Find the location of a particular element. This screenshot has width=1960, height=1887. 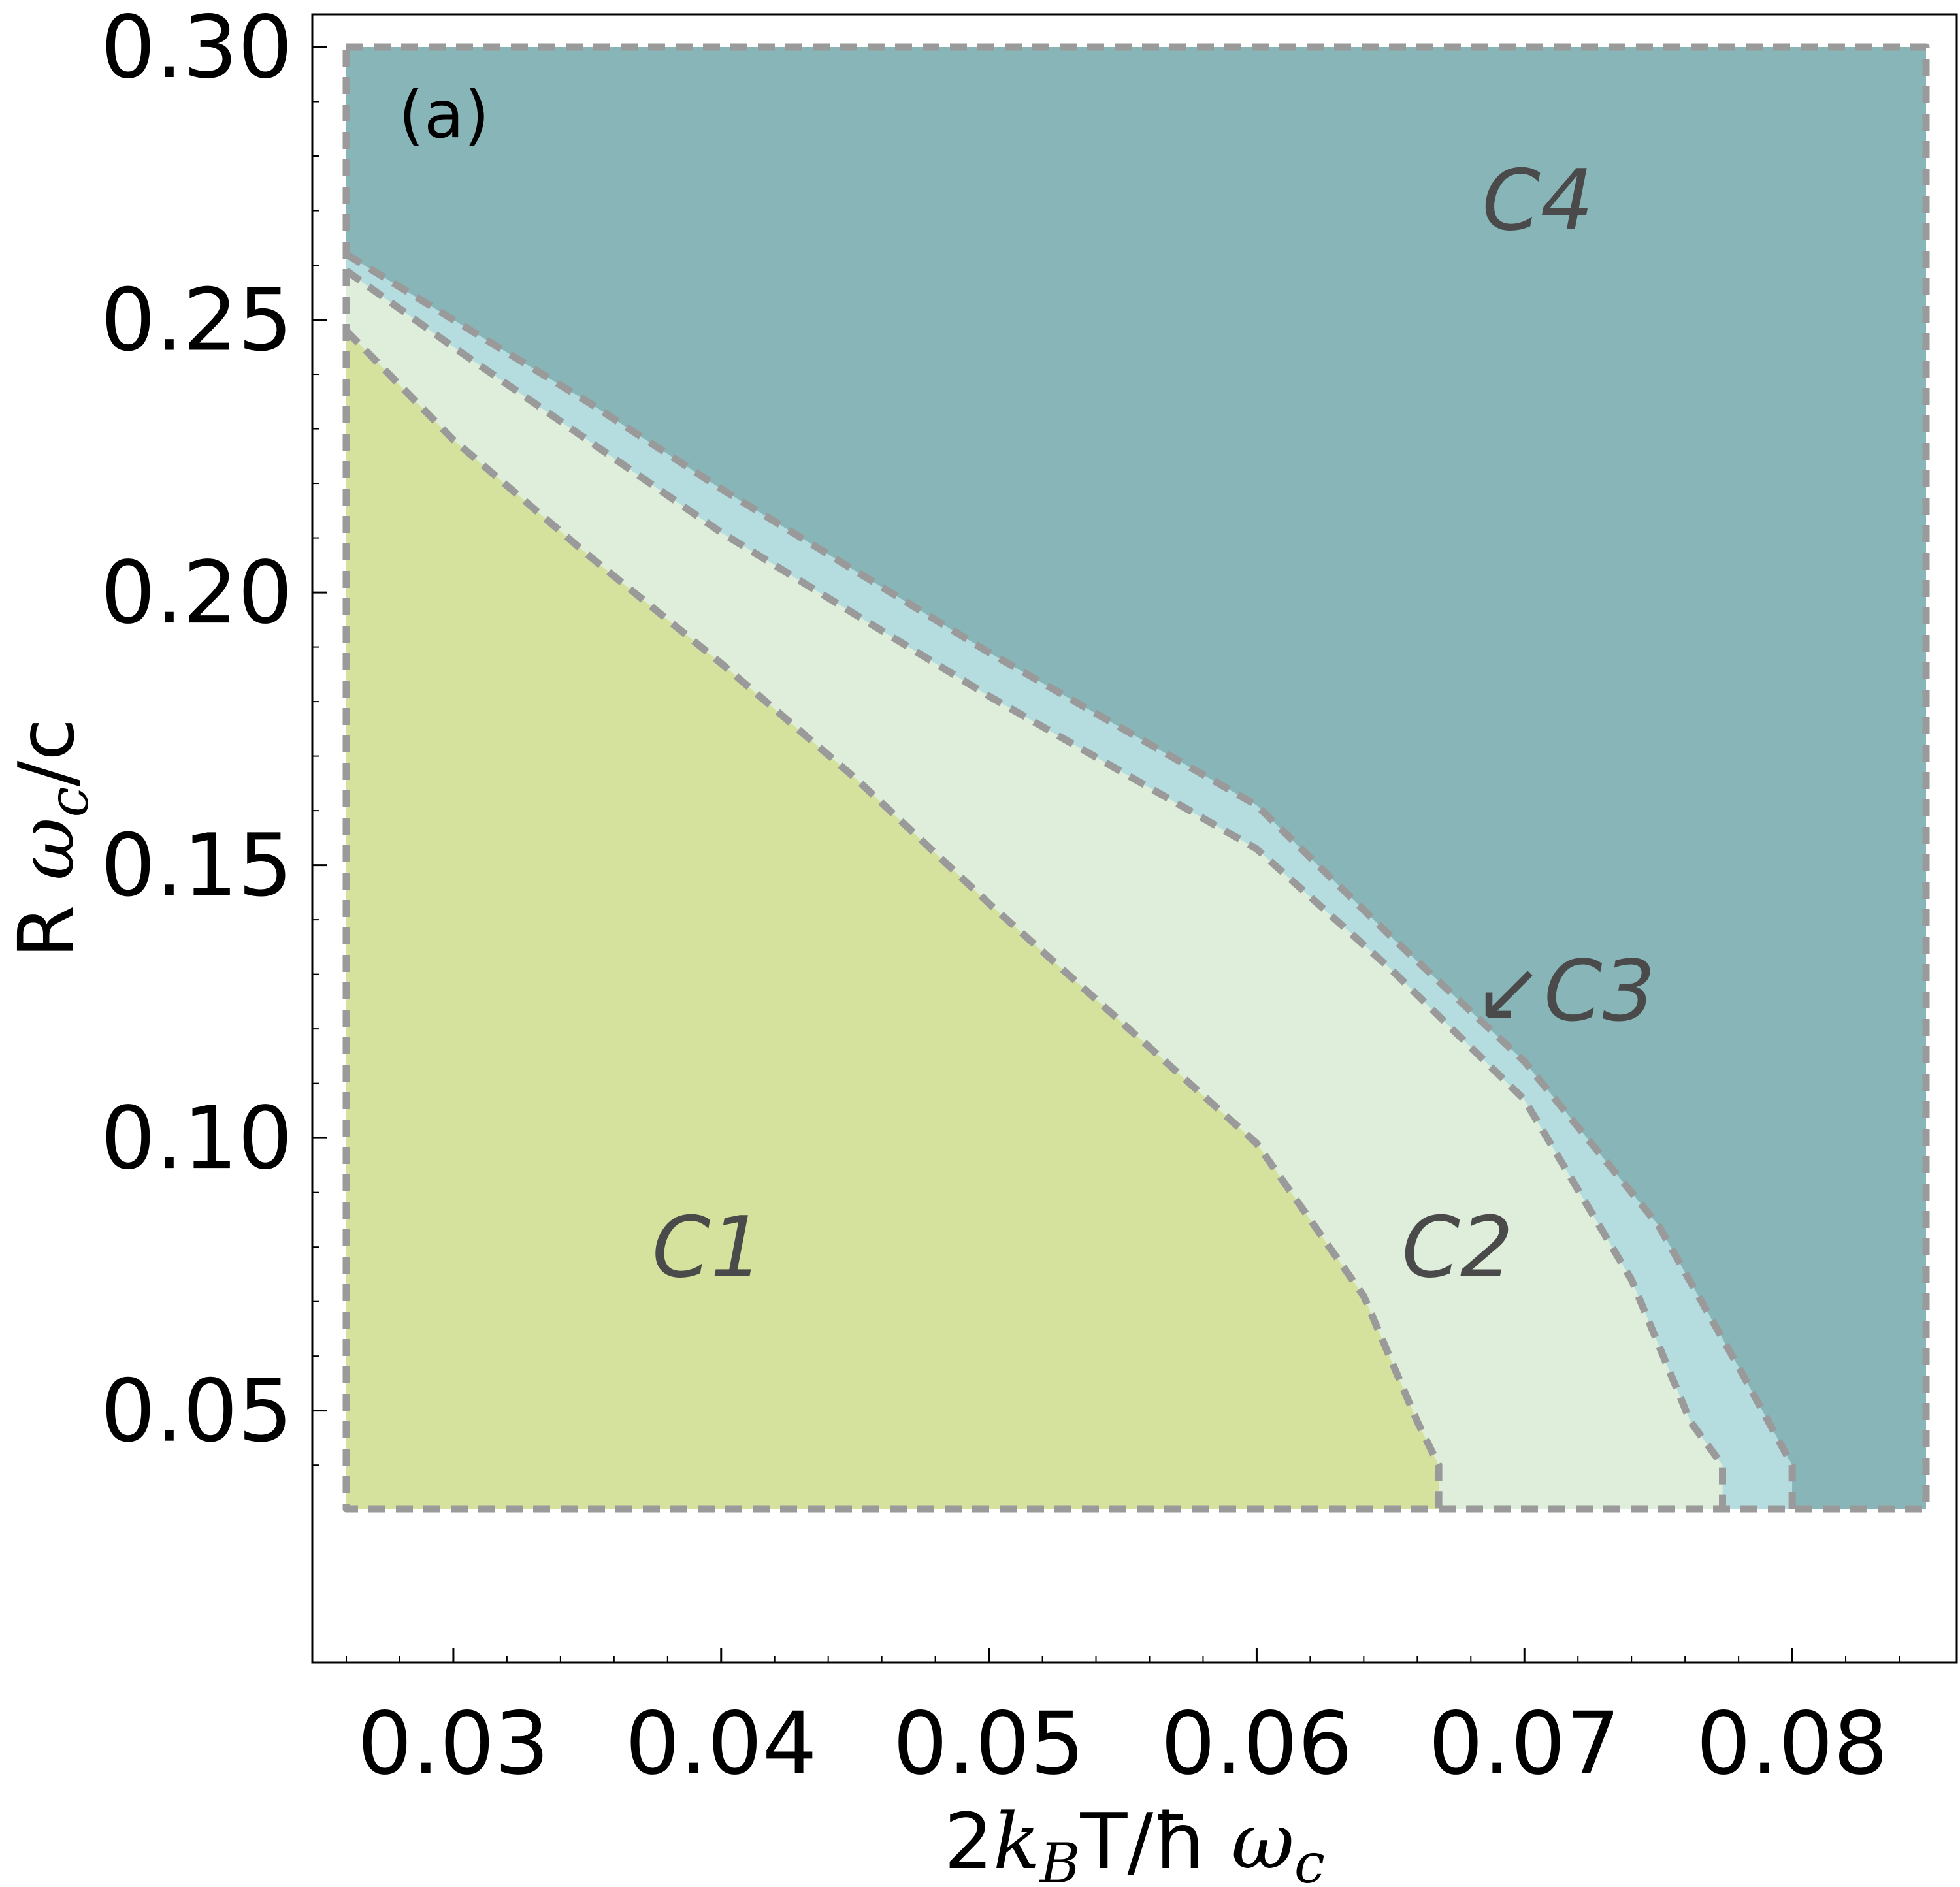

region-label-C3: ↙C3 is located at coordinates (1565, 991).